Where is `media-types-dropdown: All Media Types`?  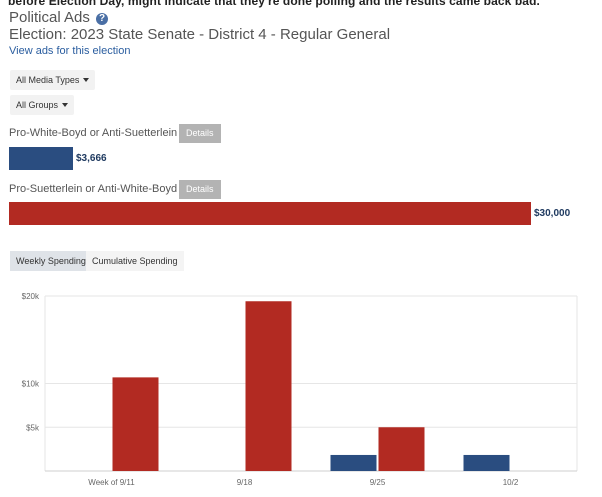
media-types-dropdown: All Media Types is located at coordinates (53, 80).